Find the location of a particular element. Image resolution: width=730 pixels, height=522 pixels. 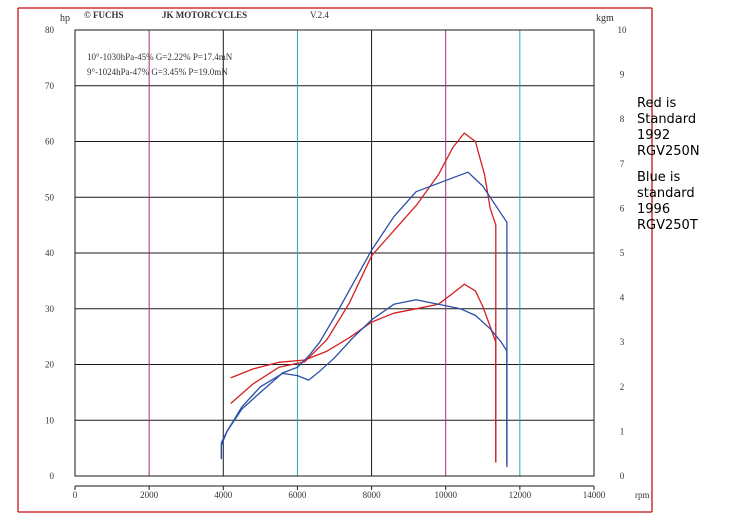

y2-tick-label-0: 0 is located at coordinates (622, 476).